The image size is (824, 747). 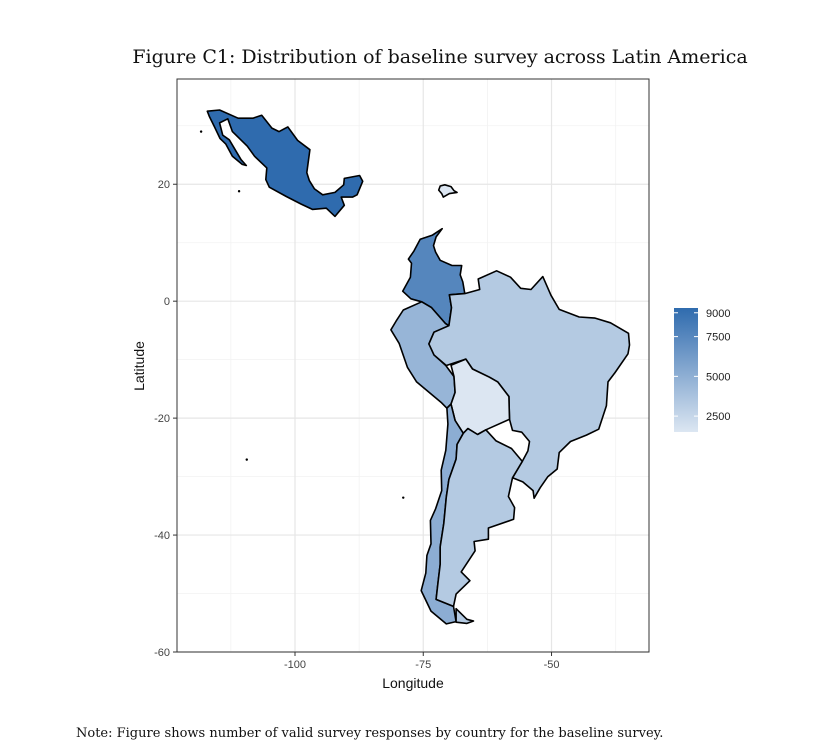 What do you see at coordinates (239, 191) in the screenshot?
I see `island-isla-socorro` at bounding box center [239, 191].